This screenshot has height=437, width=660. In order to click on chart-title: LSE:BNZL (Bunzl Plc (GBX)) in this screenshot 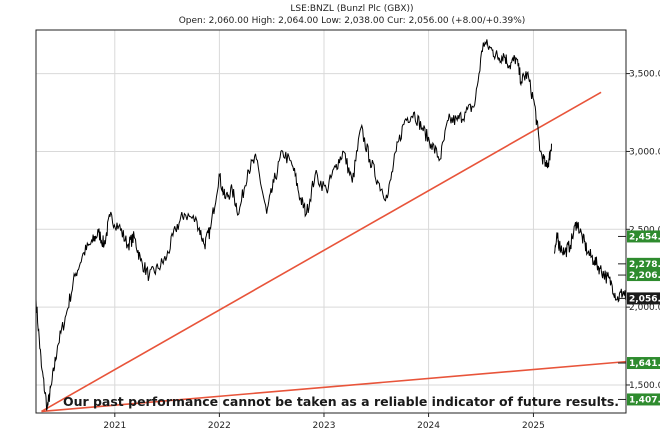, I will do `click(351, 9)`.